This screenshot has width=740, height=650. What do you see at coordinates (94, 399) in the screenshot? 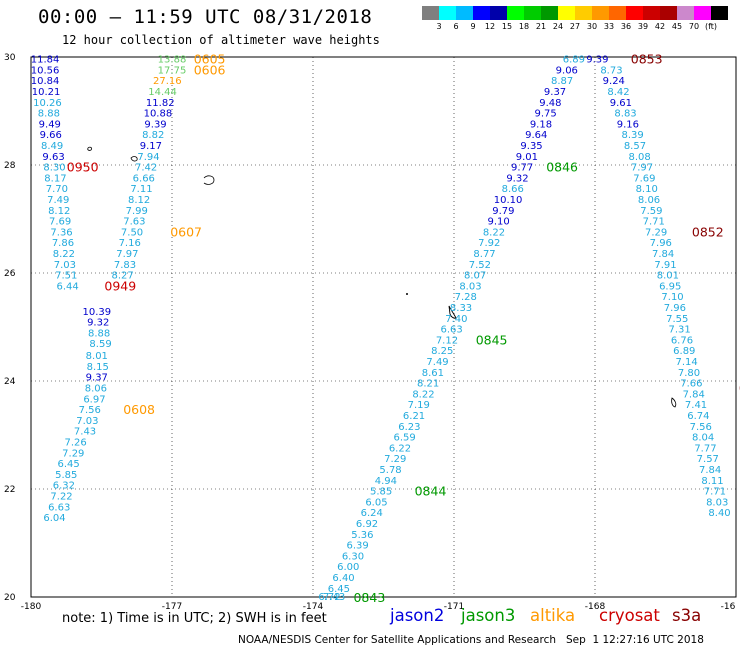
I see `swh-value: 6.97` at bounding box center [94, 399].